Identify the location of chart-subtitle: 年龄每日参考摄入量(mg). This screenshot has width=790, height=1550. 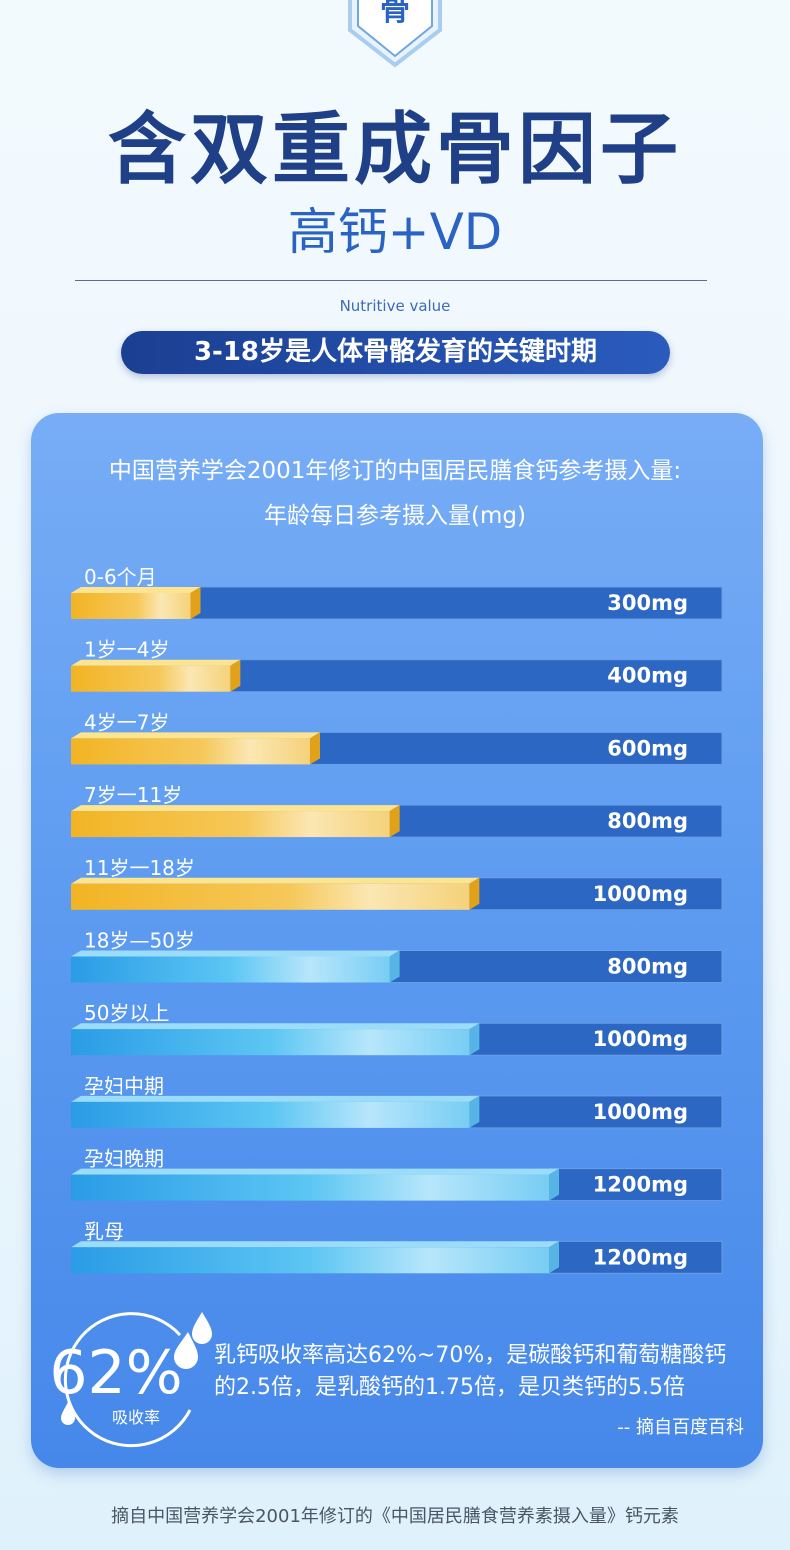
(395, 516).